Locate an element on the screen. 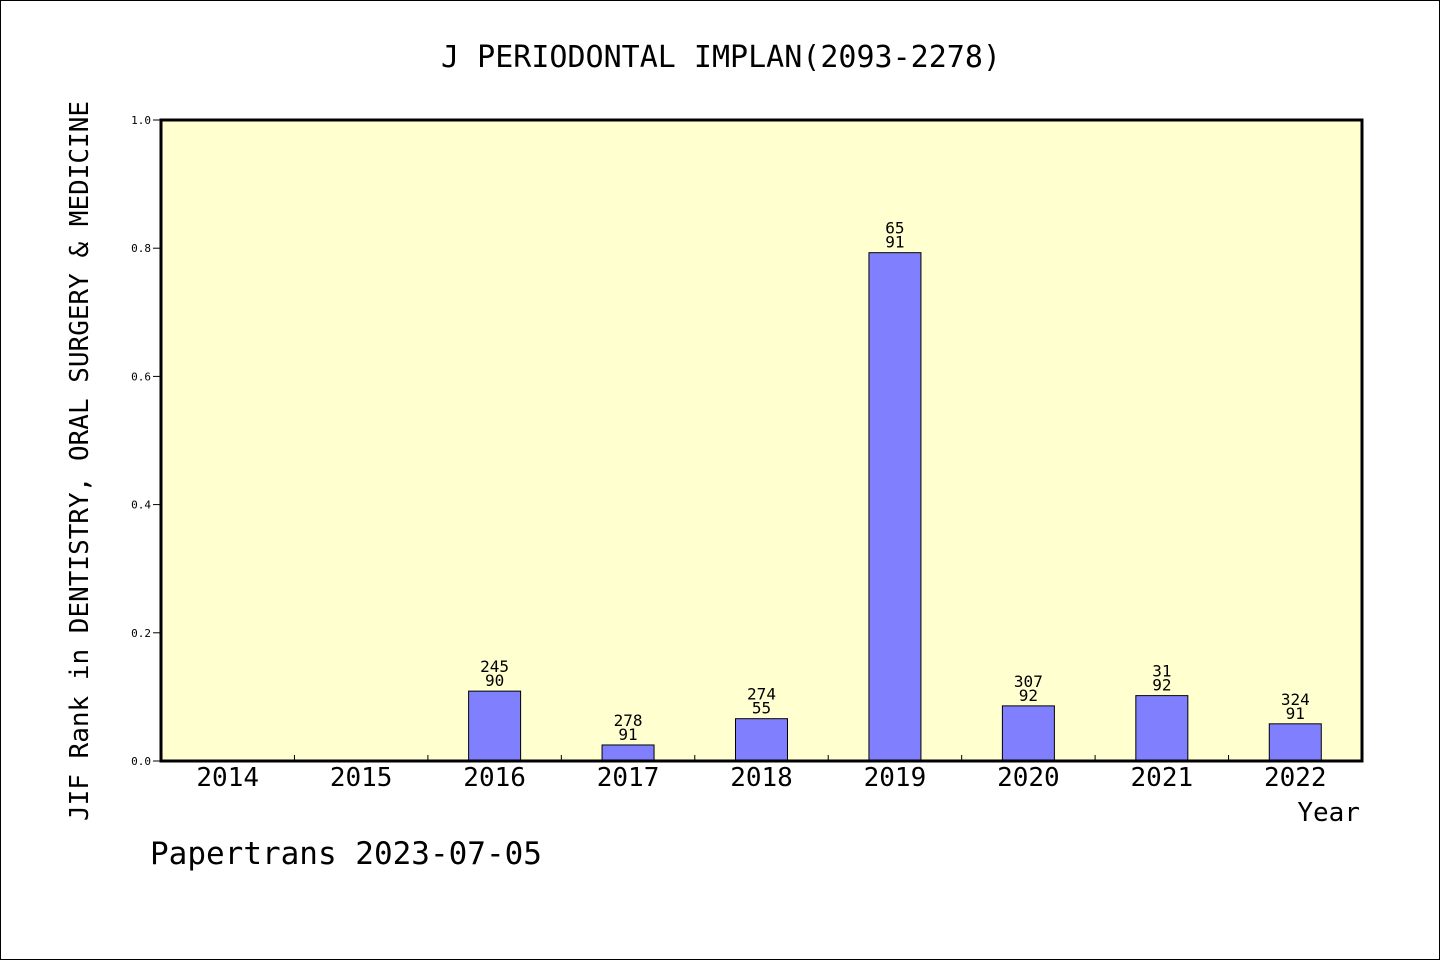 Image resolution: width=1440 pixels, height=960 pixels. bar-2019 is located at coordinates (895, 507).